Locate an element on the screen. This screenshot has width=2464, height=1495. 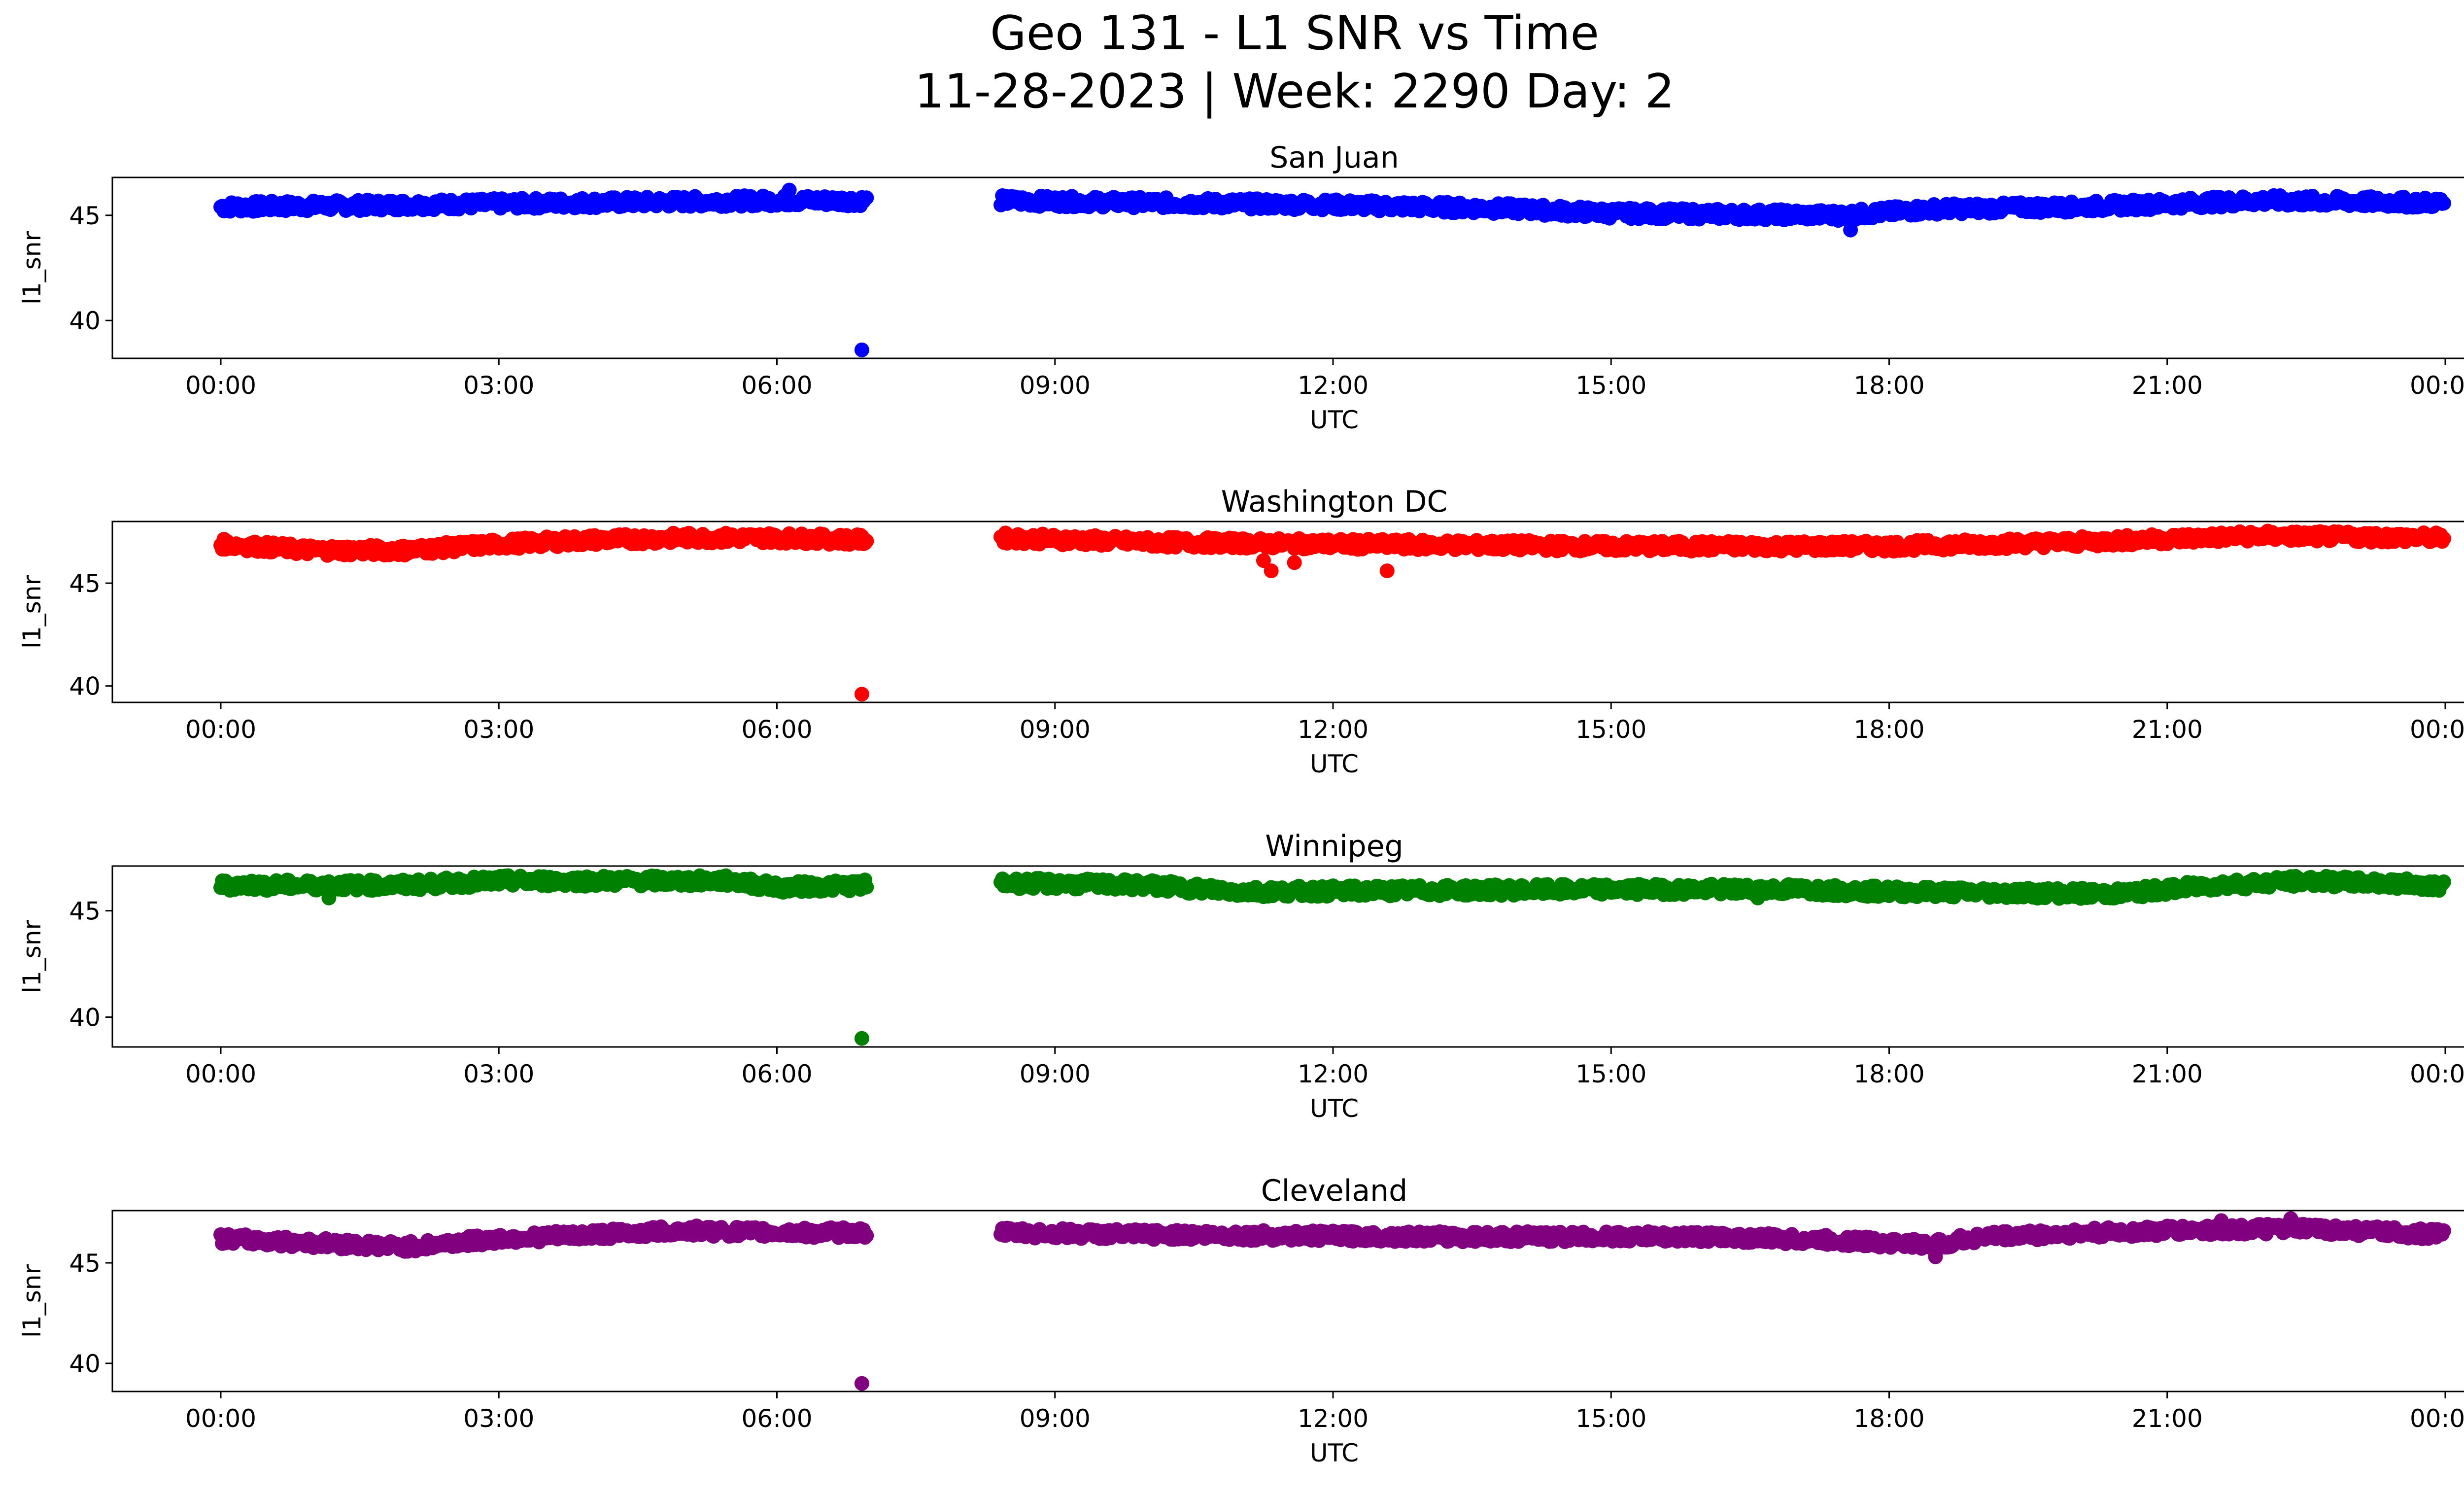
figure-title-line2: 11-28-2023 | Week: 2290 Day: 2 is located at coordinates (1295, 92).